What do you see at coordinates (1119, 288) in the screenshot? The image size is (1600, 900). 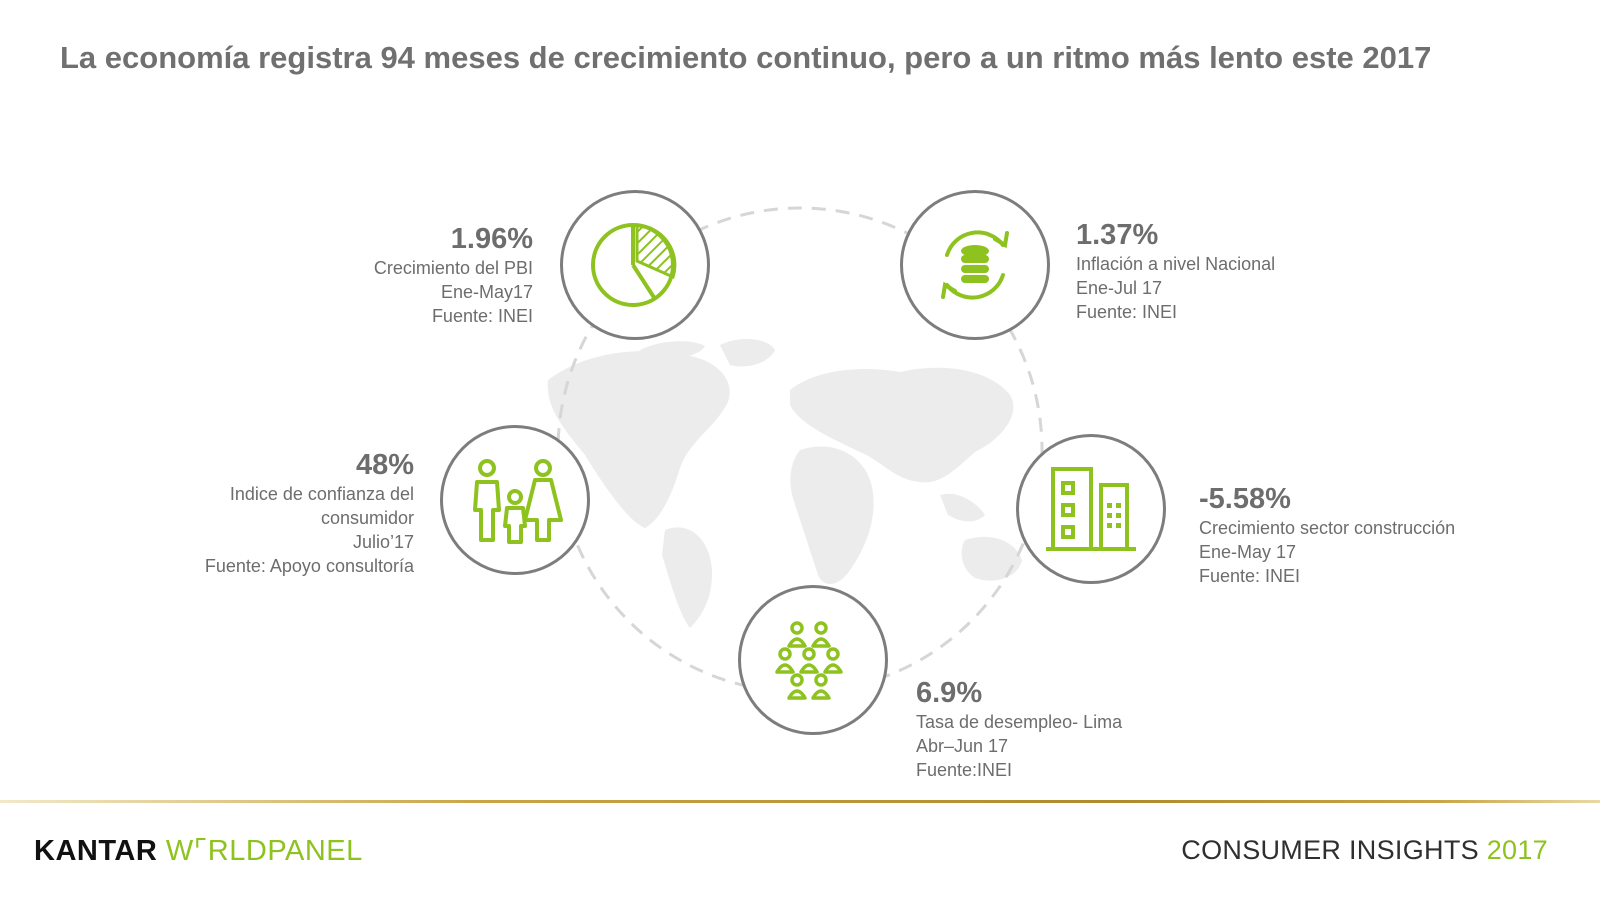 I see `stat-period: Ene-Jul 17` at bounding box center [1119, 288].